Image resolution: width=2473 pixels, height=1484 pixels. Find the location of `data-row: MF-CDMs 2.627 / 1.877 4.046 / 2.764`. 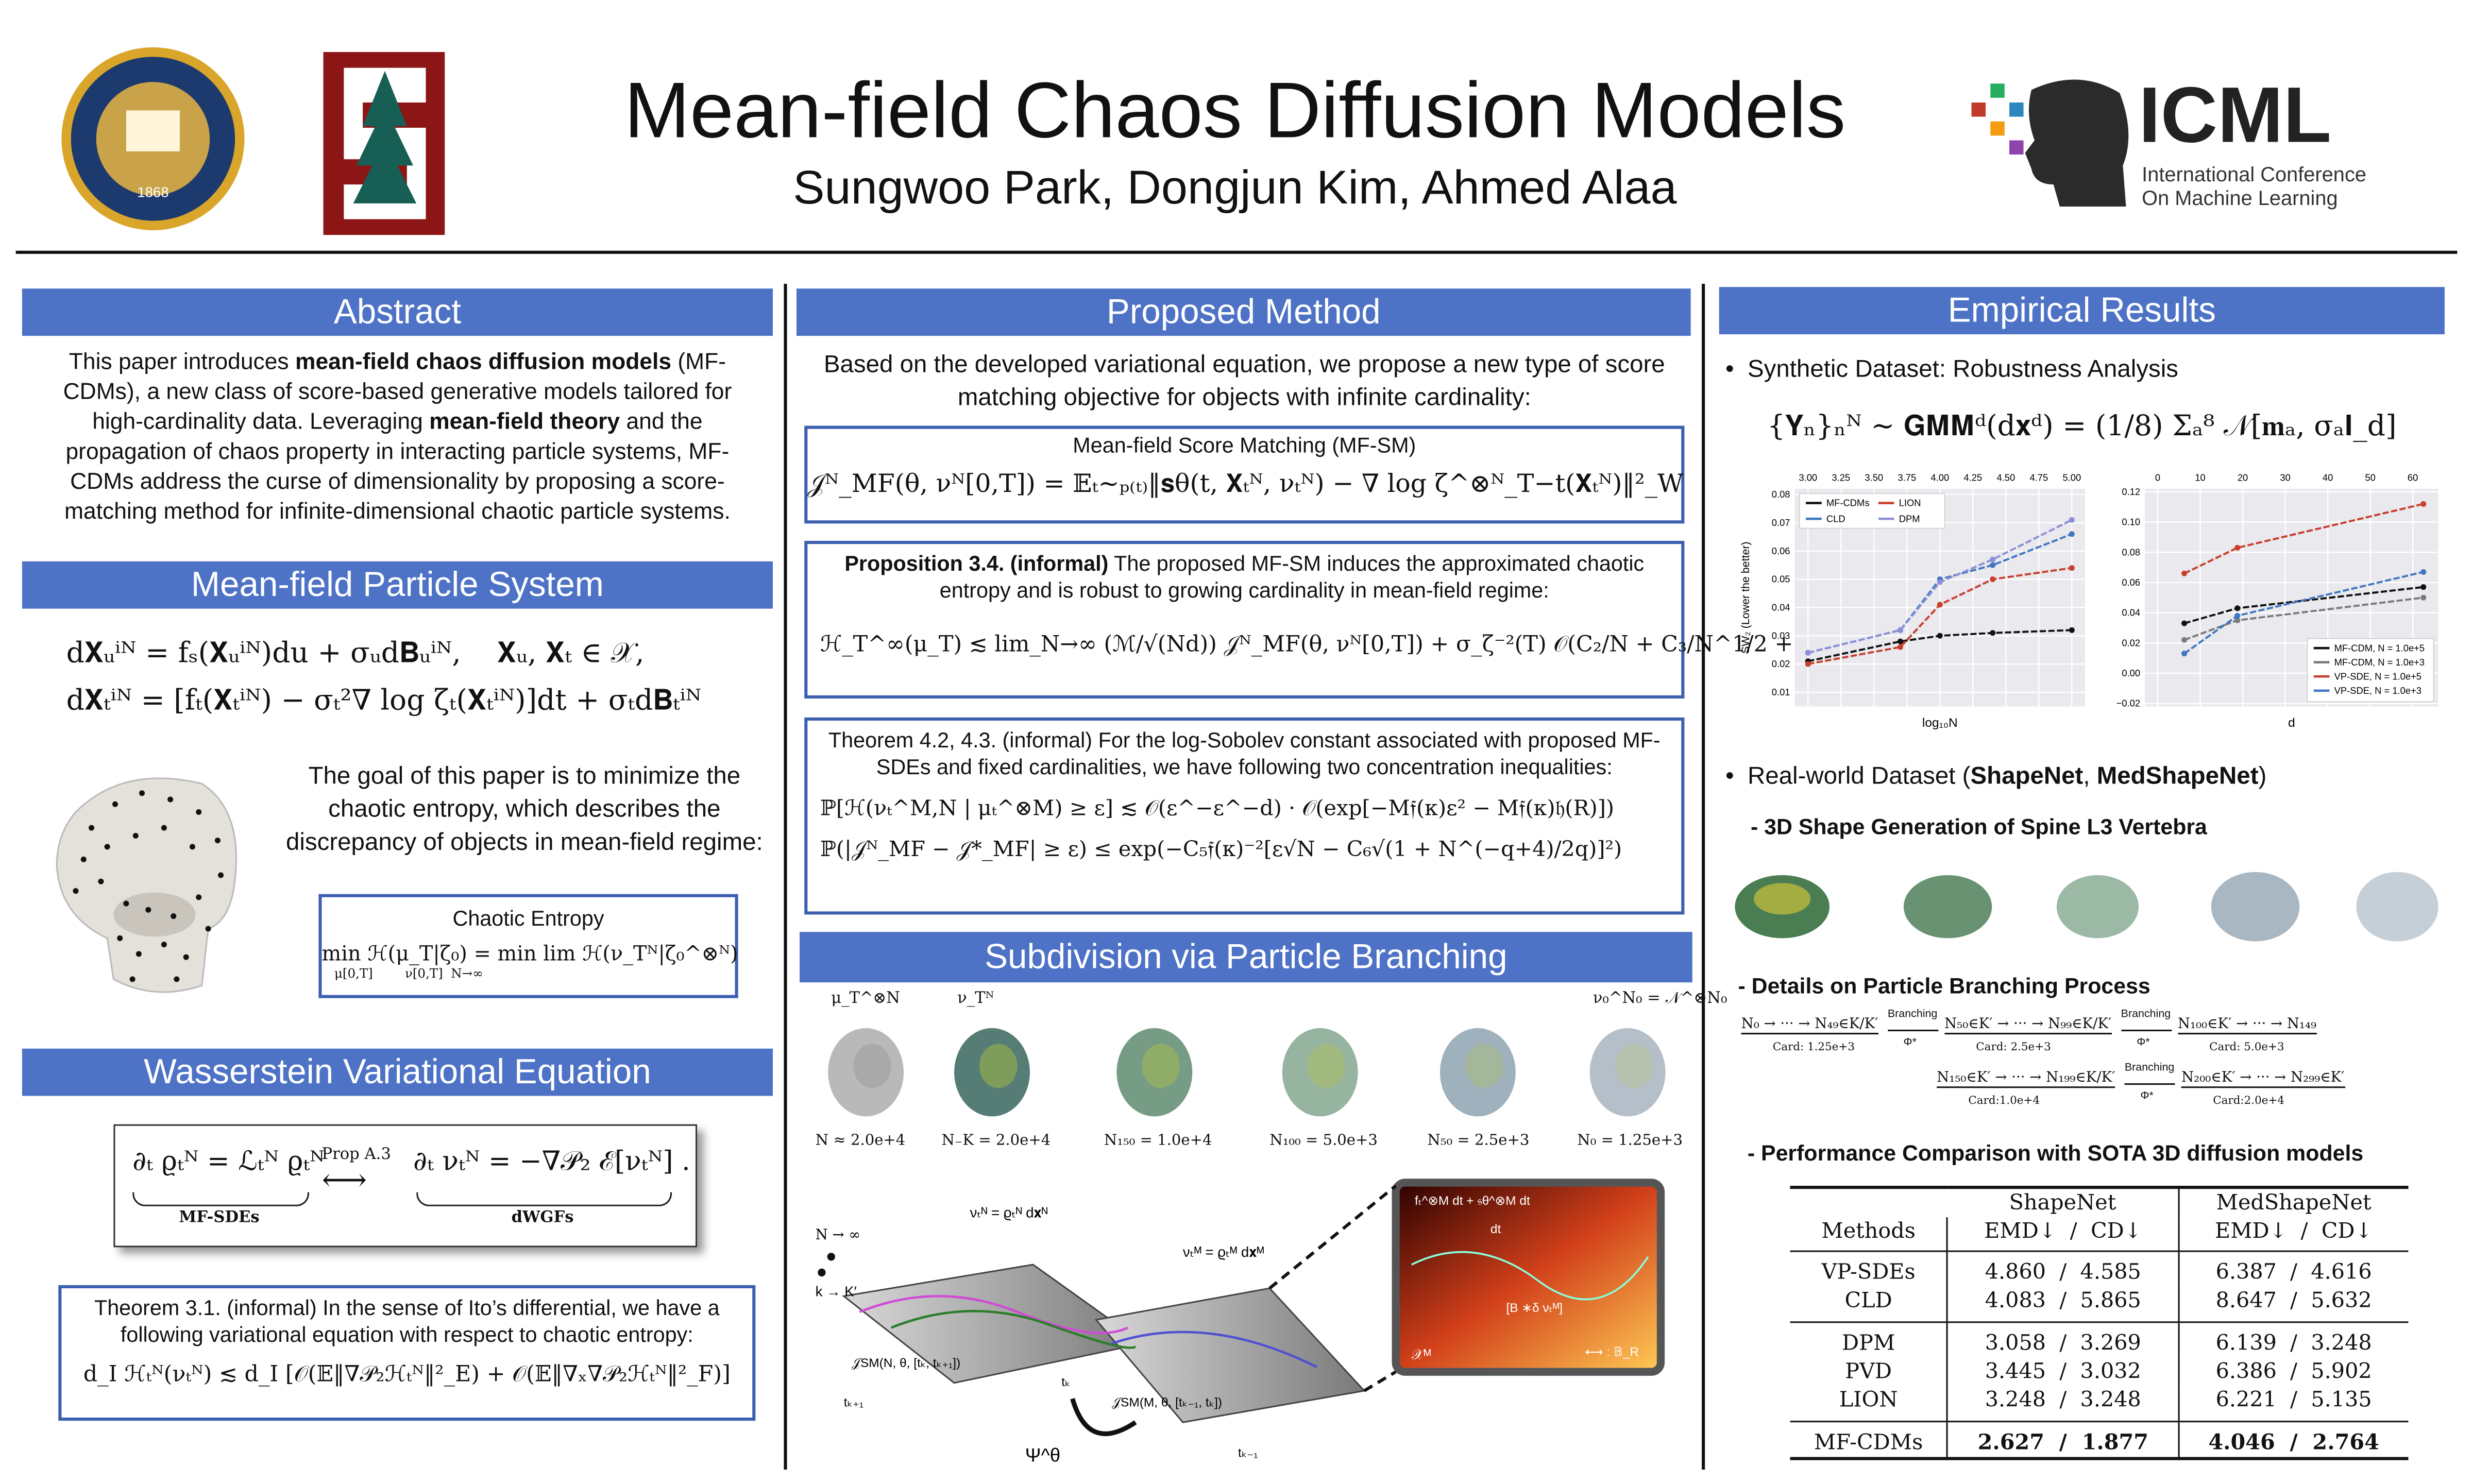

data-row: MF-CDMs 2.627 / 1.877 4.046 / 2.764 is located at coordinates (2099, 1440).